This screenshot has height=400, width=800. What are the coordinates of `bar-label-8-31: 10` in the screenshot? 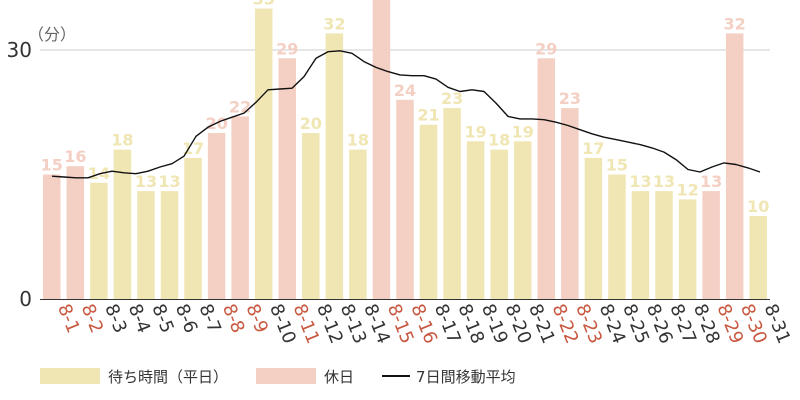 It's located at (758, 206).